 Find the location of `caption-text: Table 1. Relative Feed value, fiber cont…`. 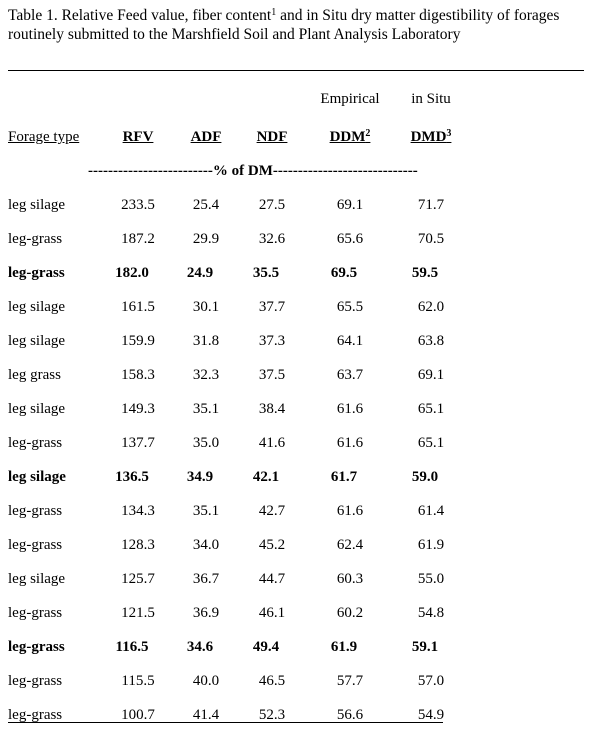

caption-text: Table 1. Relative Feed value, fiber cont… is located at coordinates (140, 15).